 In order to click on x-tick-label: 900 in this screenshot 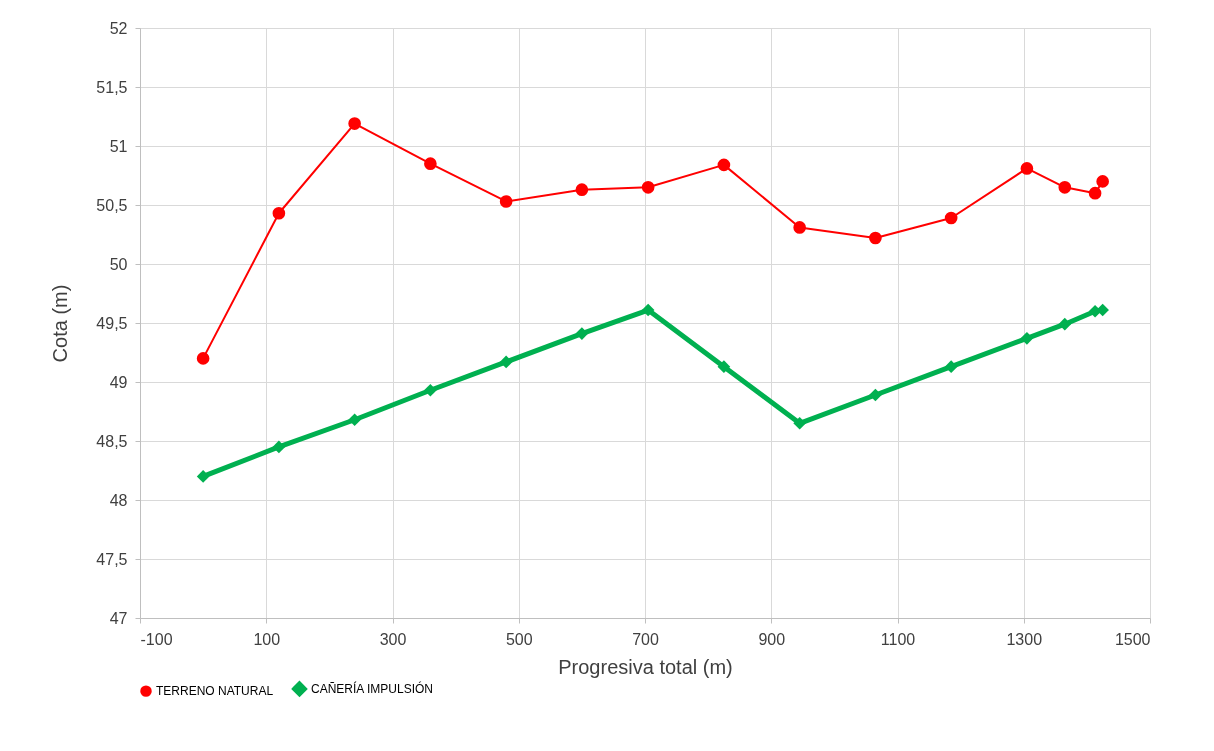, I will do `click(772, 639)`.